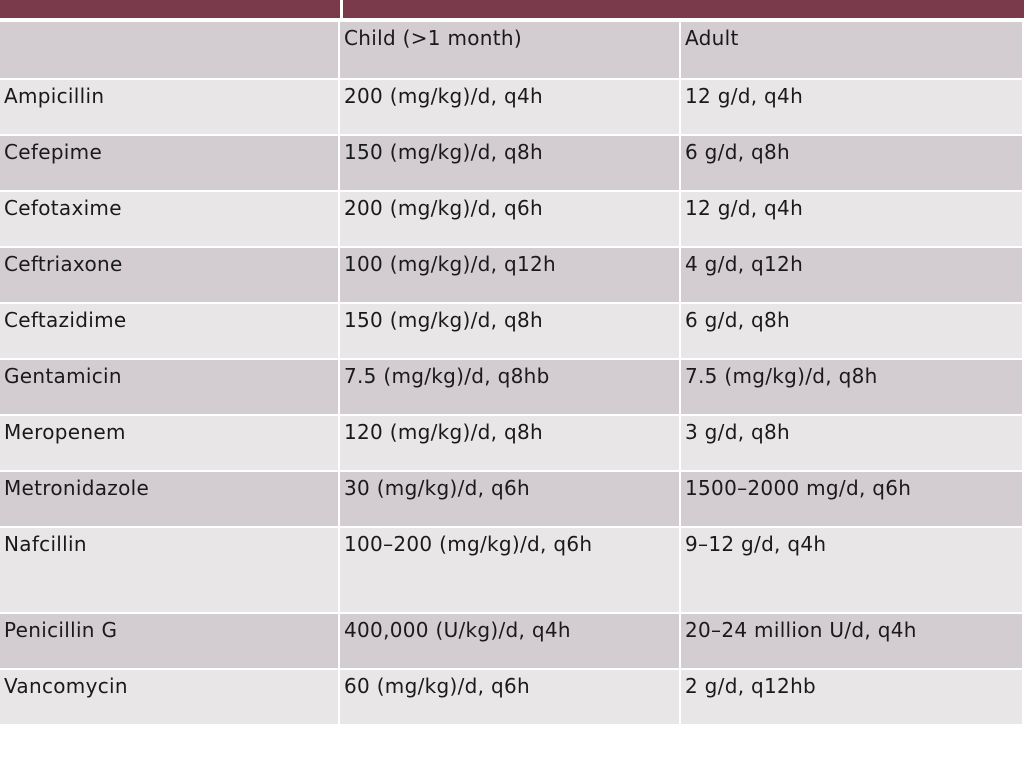 Image resolution: width=1024 pixels, height=768 pixels. Describe the element at coordinates (851, 641) in the screenshot. I see `adult-dose: 20–24 million U/d, q4h` at that location.